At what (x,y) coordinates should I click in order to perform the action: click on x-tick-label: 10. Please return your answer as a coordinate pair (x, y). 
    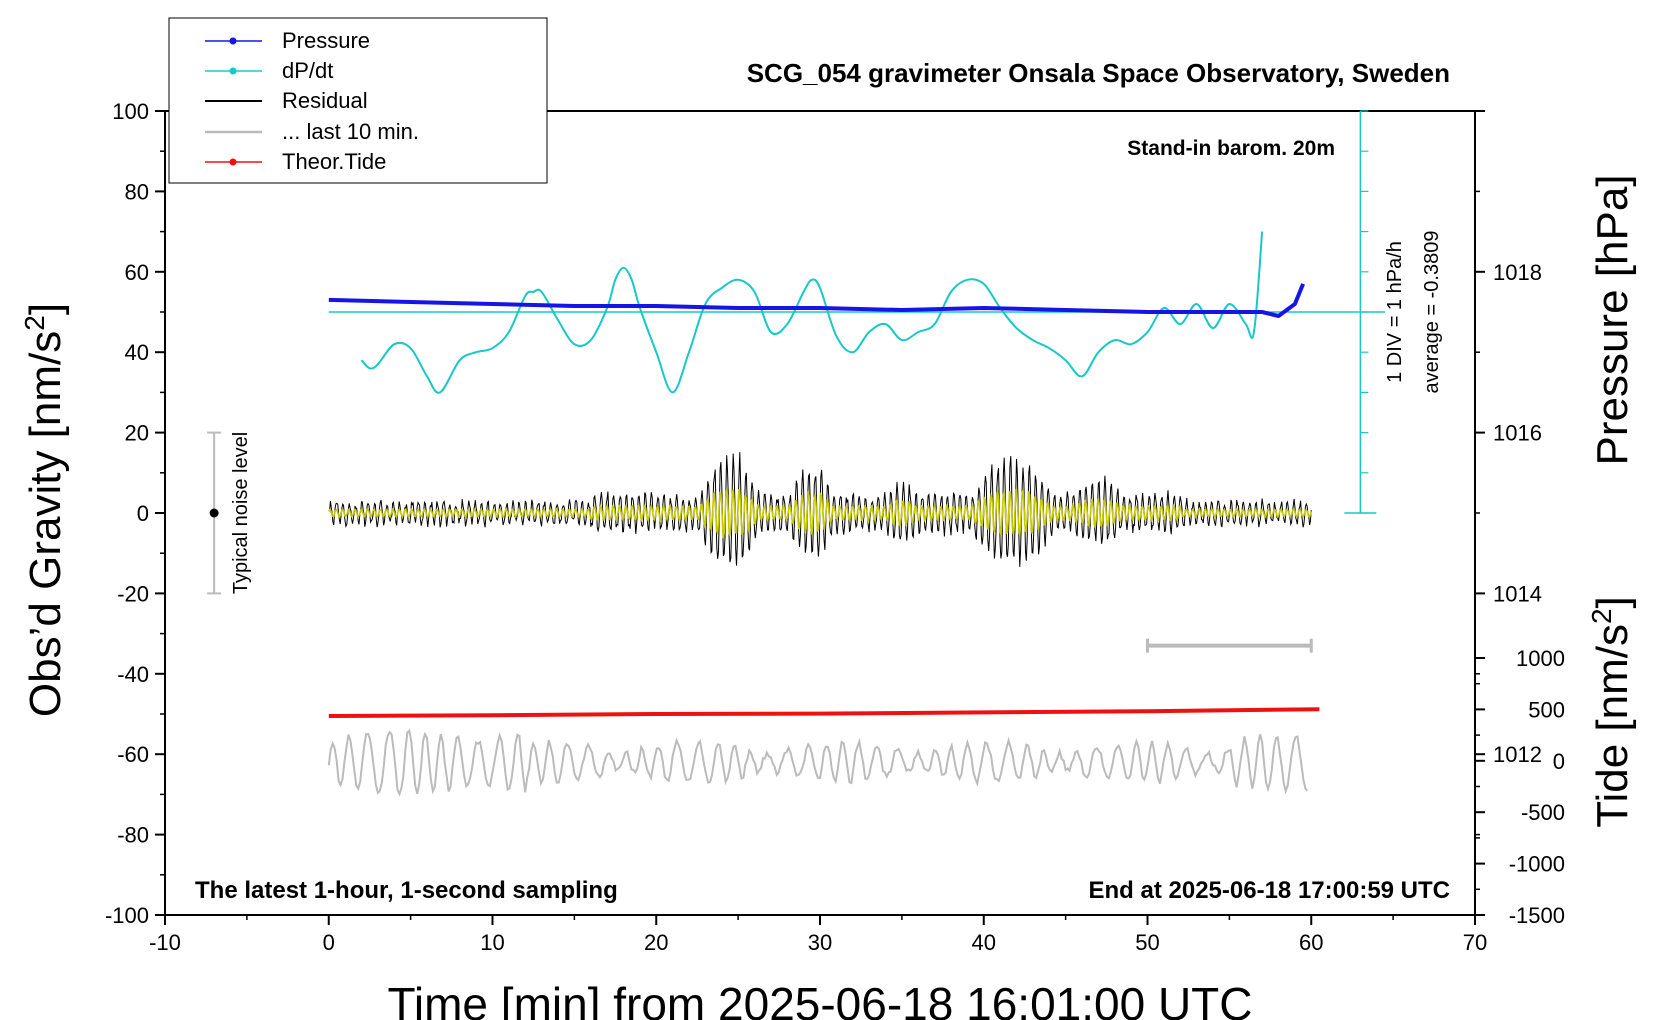
    Looking at the image, I should click on (492, 942).